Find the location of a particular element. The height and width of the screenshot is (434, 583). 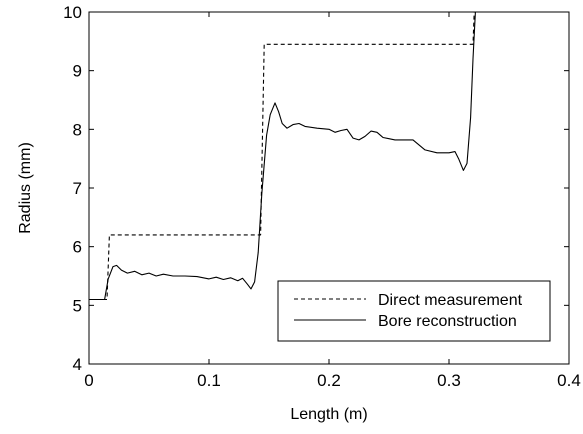

y-axis-label: Radius (mm) is located at coordinates (25, 188).